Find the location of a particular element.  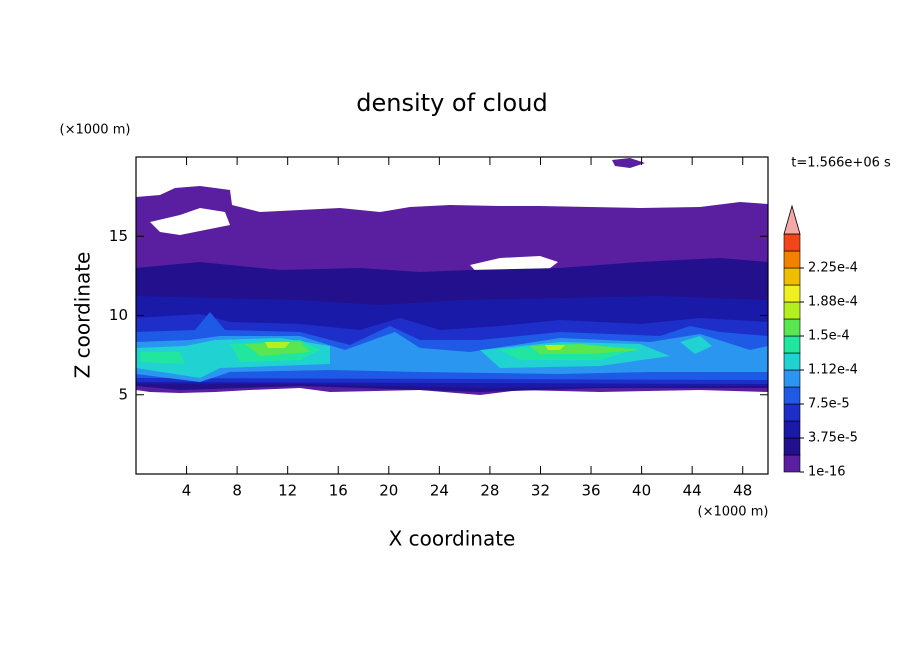

x-unit: (×1000 m) is located at coordinates (733, 512).